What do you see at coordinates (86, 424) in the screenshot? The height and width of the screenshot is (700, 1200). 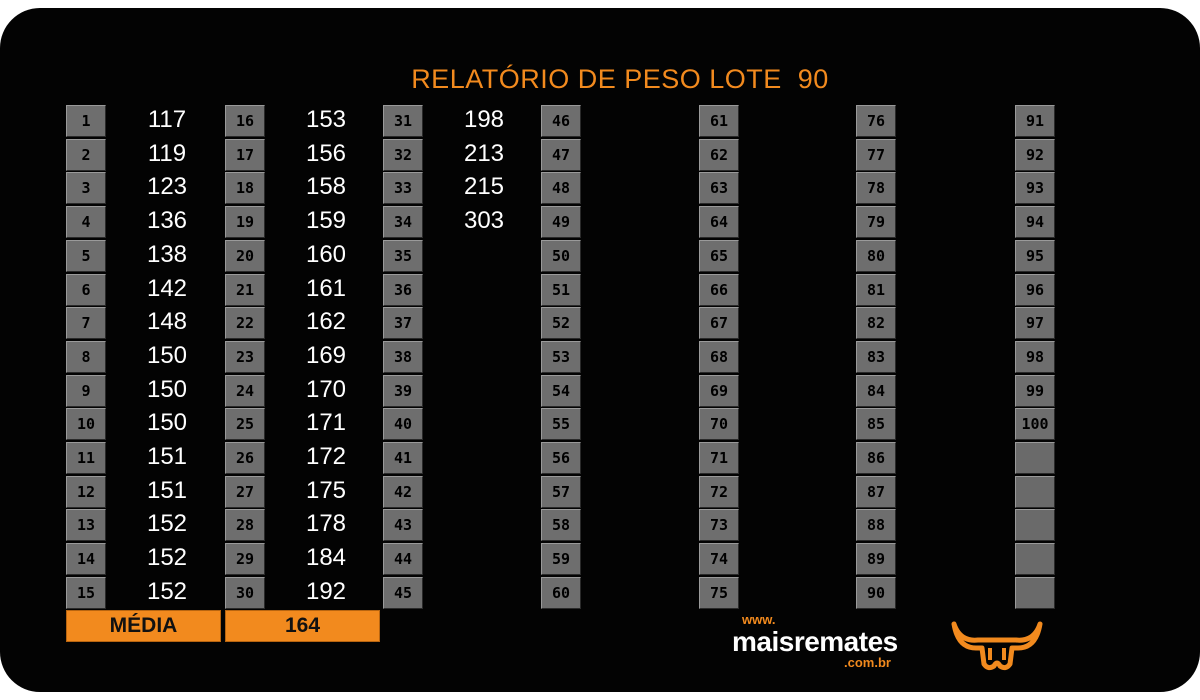 I see `animal-number-cell: 10` at bounding box center [86, 424].